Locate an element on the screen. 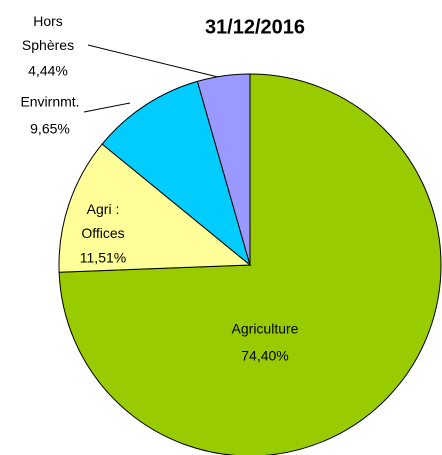 The width and height of the screenshot is (442, 455). chart-title: 31/12/2016 is located at coordinates (255, 27).